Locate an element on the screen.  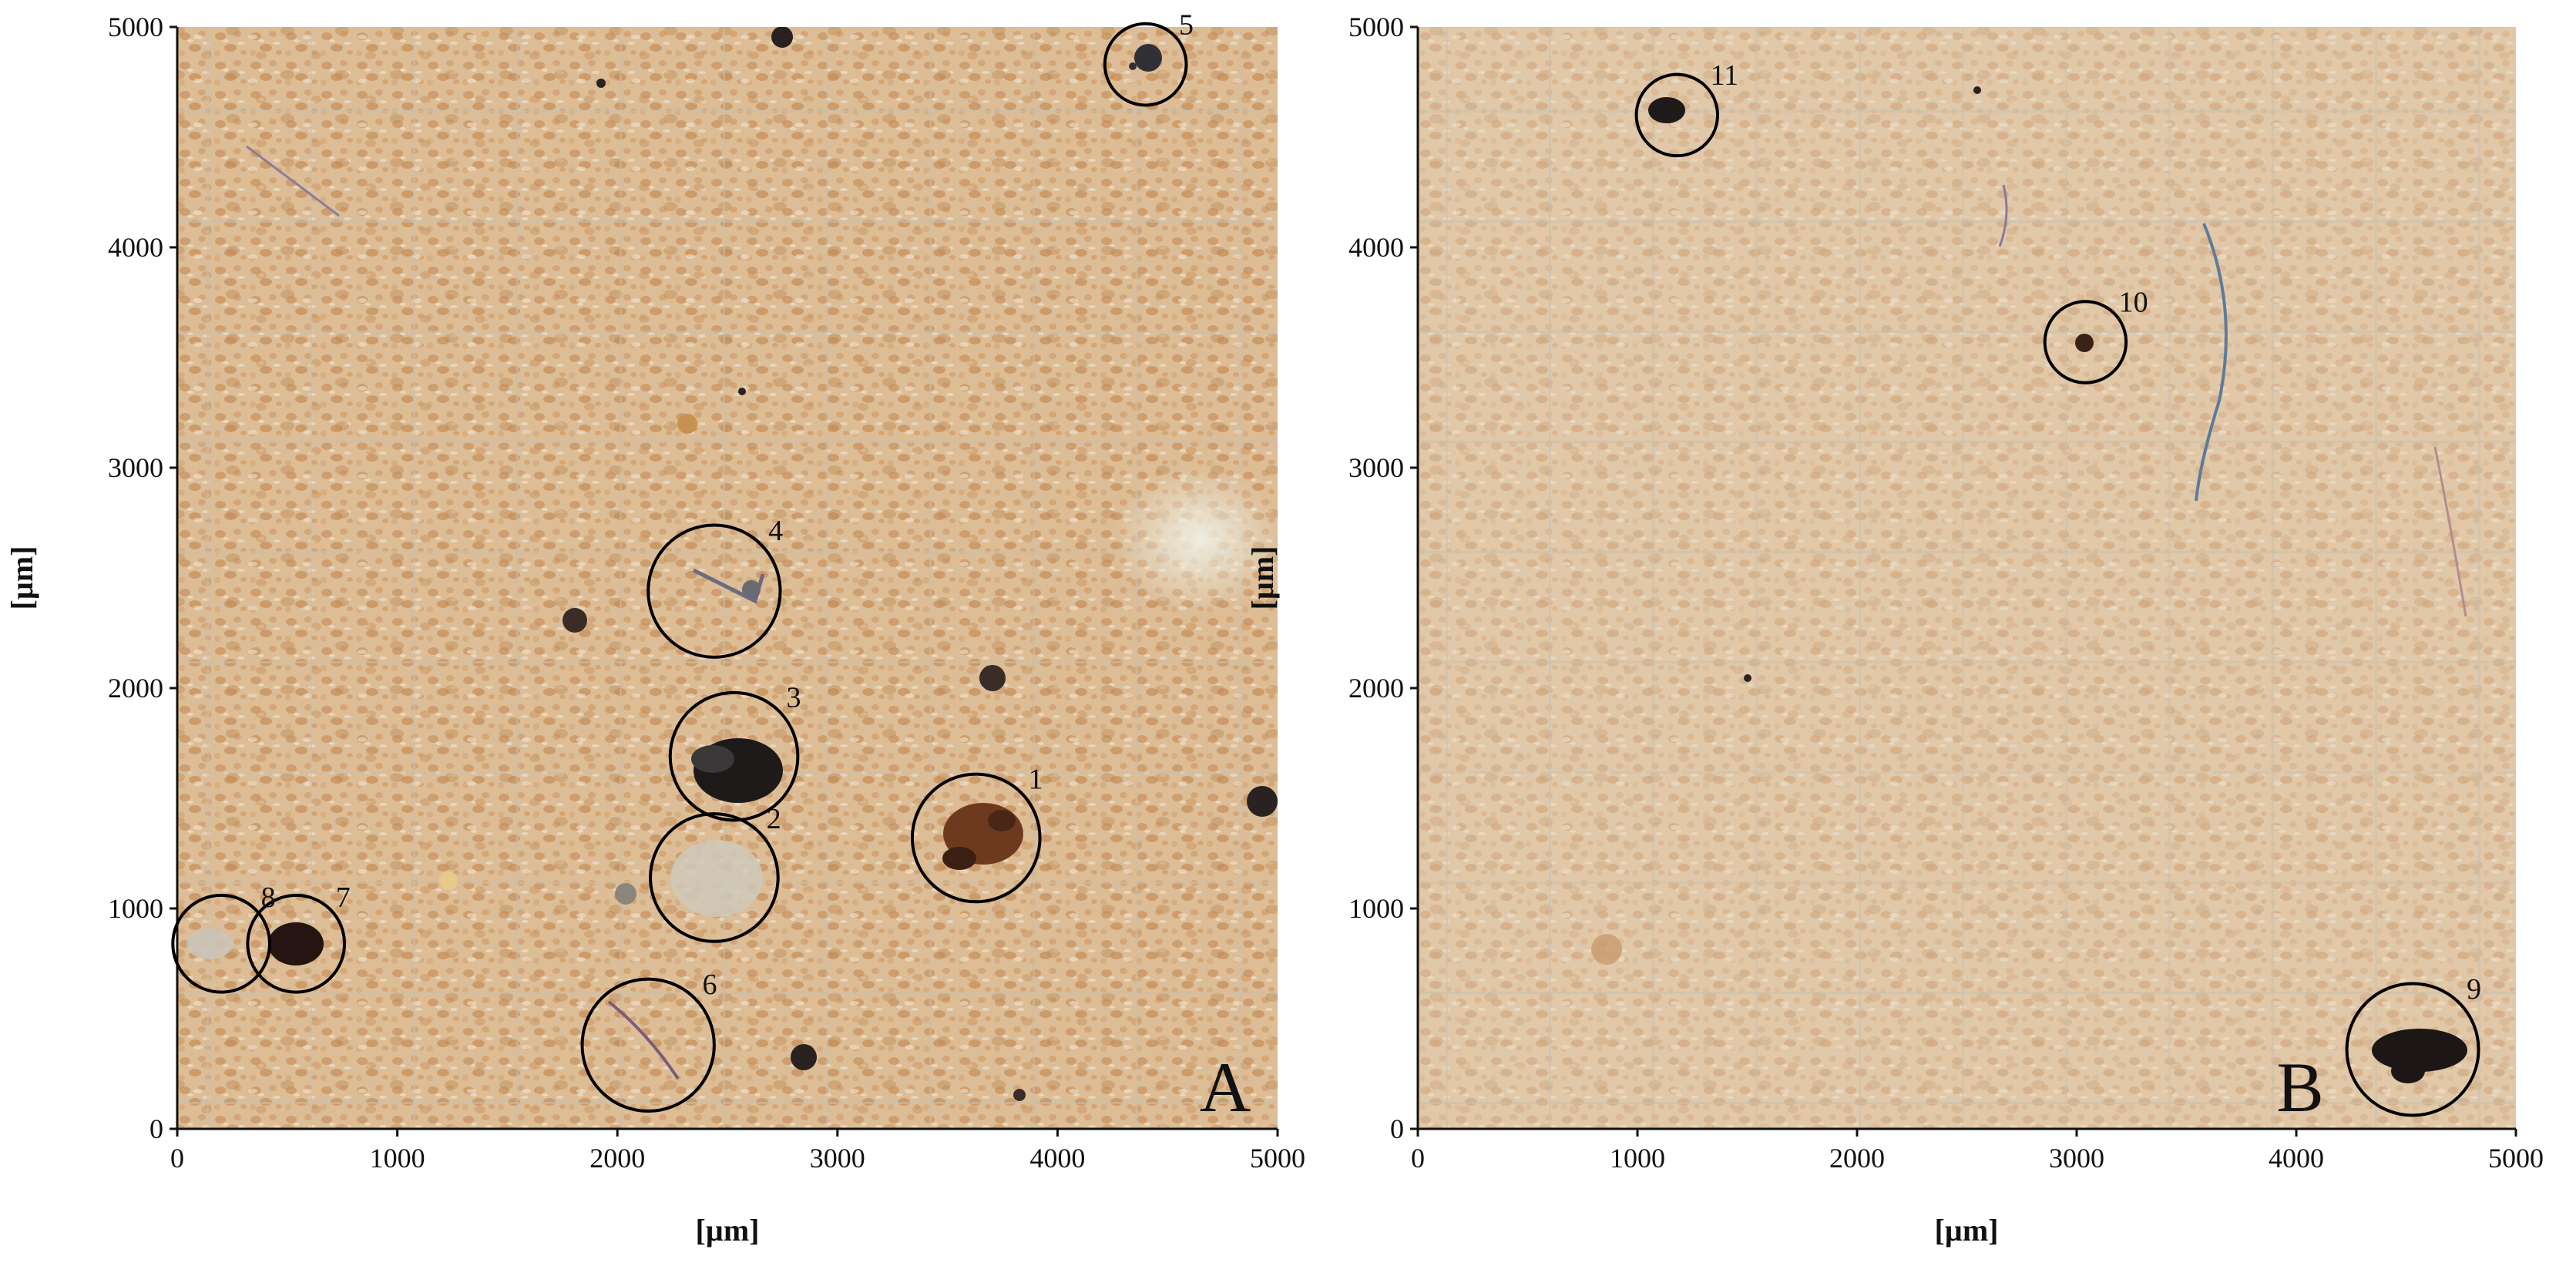
particle-b10 is located at coordinates (2084, 343).